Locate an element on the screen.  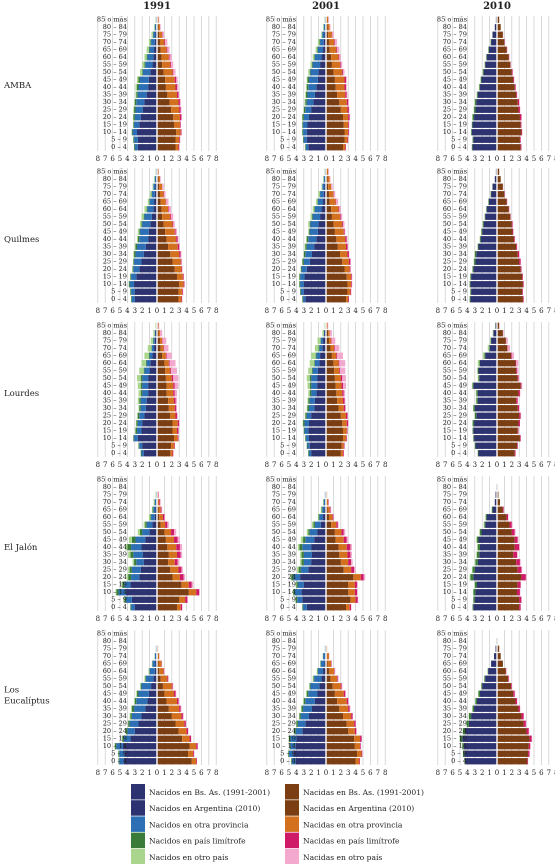
legend-swatch is located at coordinates (138, 824).